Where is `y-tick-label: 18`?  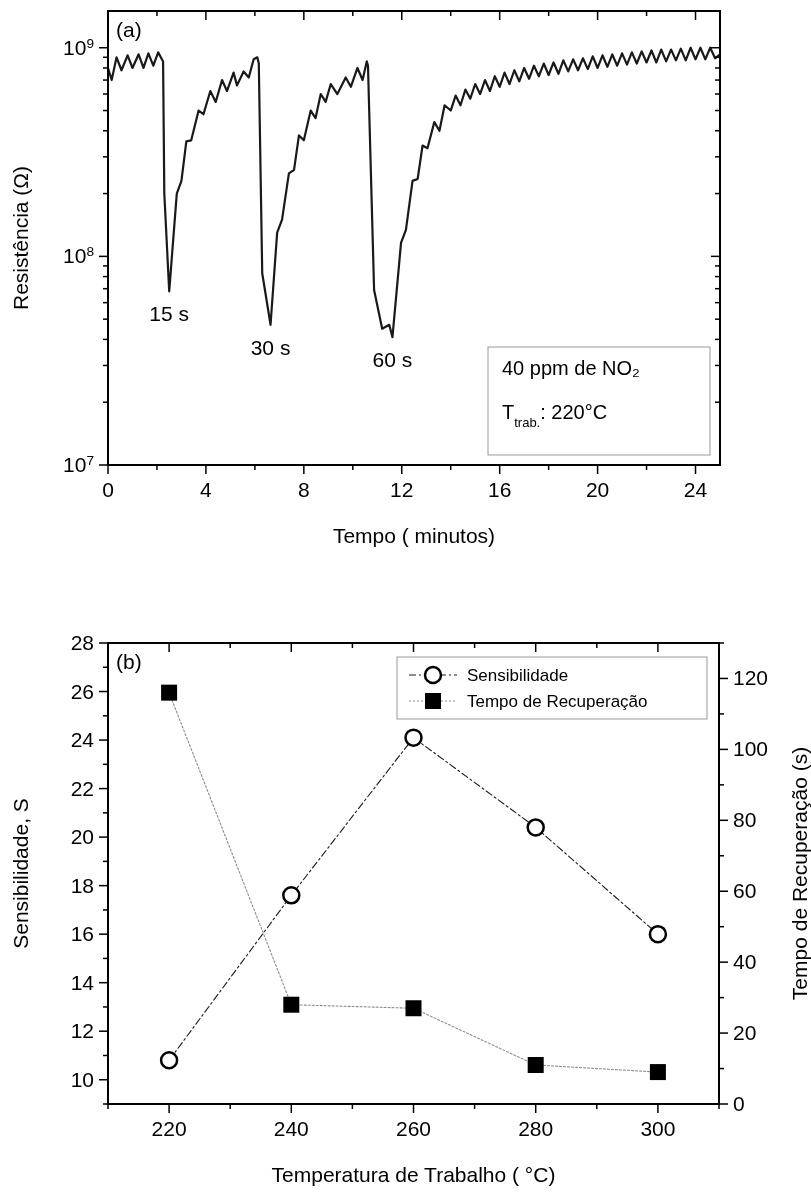 y-tick-label: 18 is located at coordinates (82, 885).